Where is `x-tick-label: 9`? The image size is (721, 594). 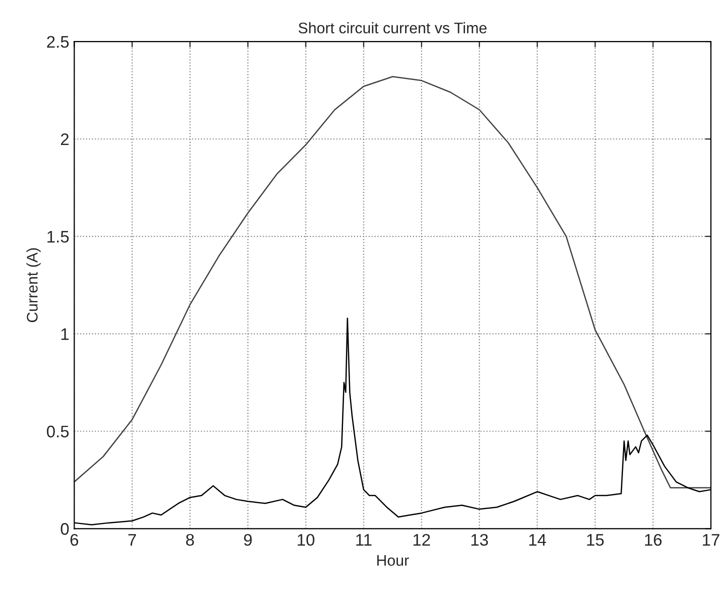 x-tick-label: 9 is located at coordinates (248, 540).